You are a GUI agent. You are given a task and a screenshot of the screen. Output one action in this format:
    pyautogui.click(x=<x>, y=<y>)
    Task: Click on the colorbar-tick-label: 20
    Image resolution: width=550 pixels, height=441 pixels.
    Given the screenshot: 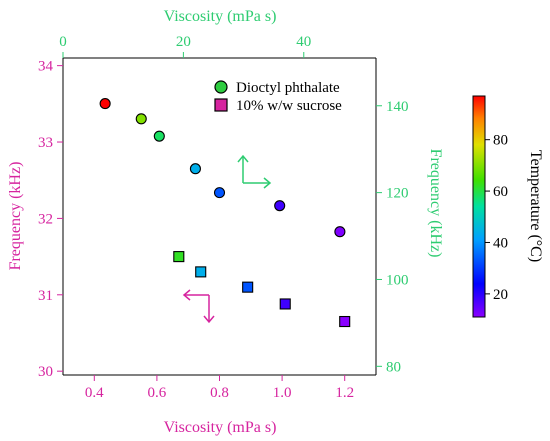 What is the action you would take?
    pyautogui.click(x=500, y=295)
    